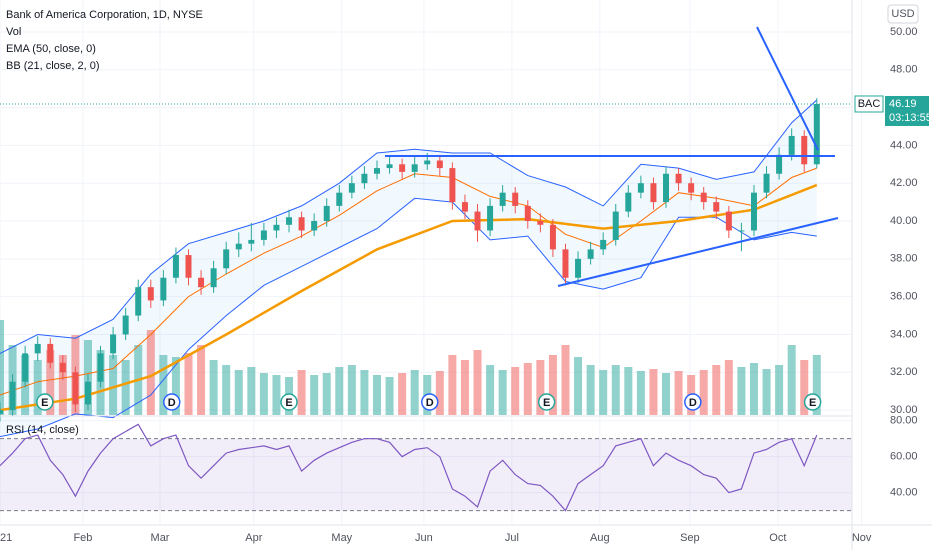 Image resolution: width=932 pixels, height=550 pixels. Describe the element at coordinates (904, 457) in the screenshot. I see `rsi-tick-label: 60.00` at that location.